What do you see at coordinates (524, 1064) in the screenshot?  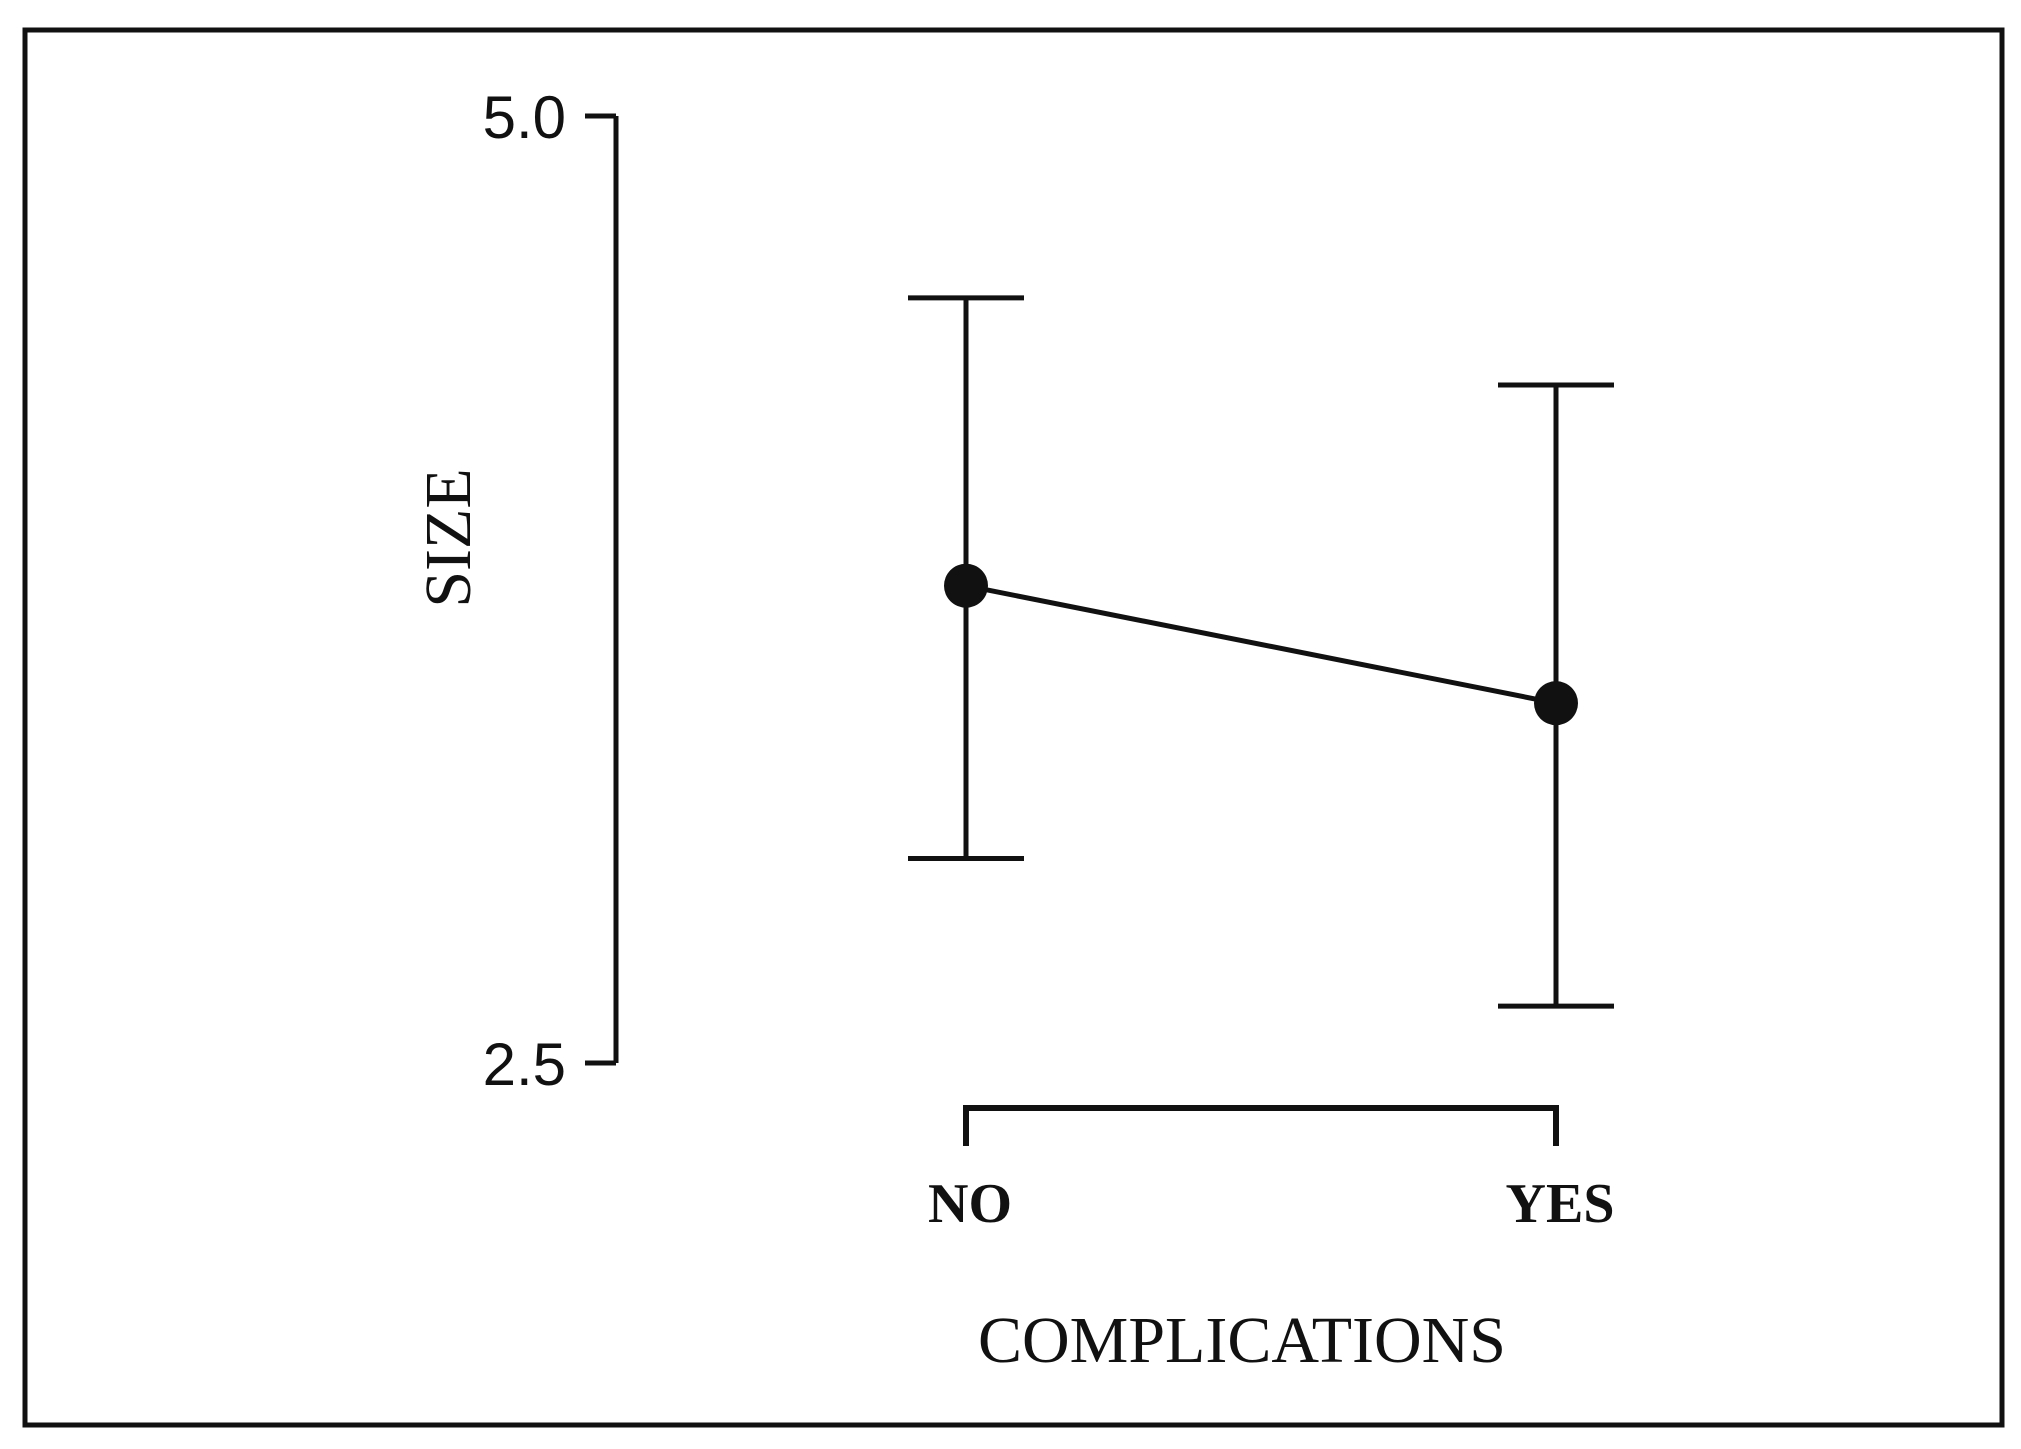 I see `y-tick-label: 2.5` at bounding box center [524, 1064].